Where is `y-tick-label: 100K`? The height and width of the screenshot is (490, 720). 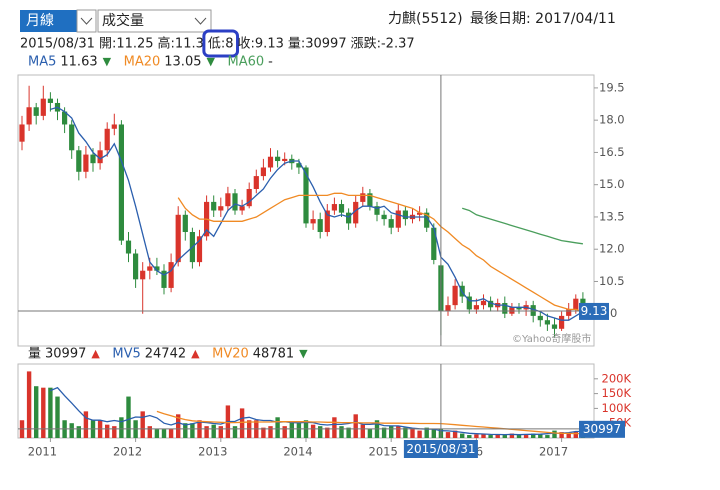 y-tick-label: 100K is located at coordinates (617, 408).